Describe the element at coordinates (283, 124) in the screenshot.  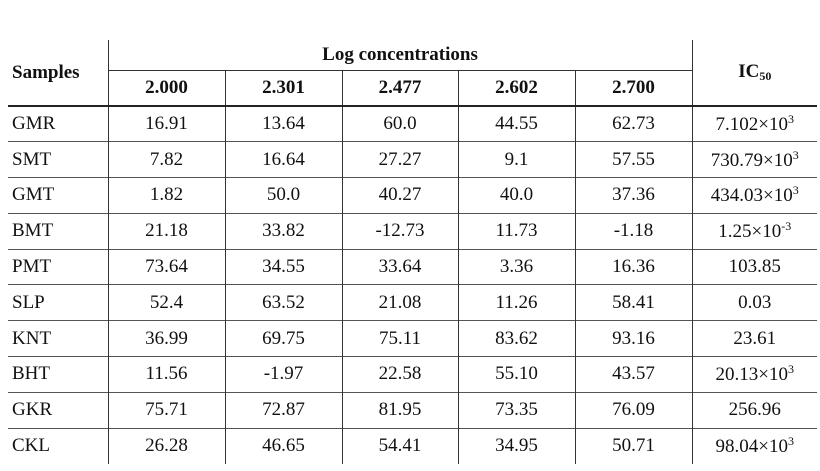
I see `cell: 13.64` at that location.